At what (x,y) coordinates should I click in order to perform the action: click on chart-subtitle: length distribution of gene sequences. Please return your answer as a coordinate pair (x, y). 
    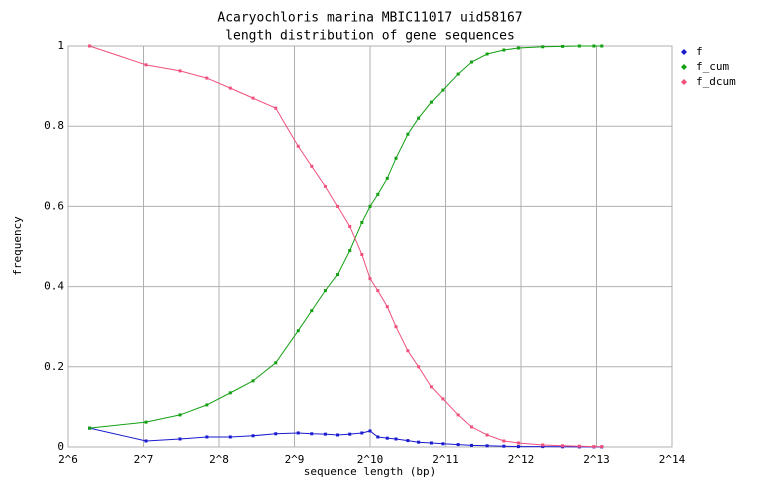
    Looking at the image, I should click on (370, 36).